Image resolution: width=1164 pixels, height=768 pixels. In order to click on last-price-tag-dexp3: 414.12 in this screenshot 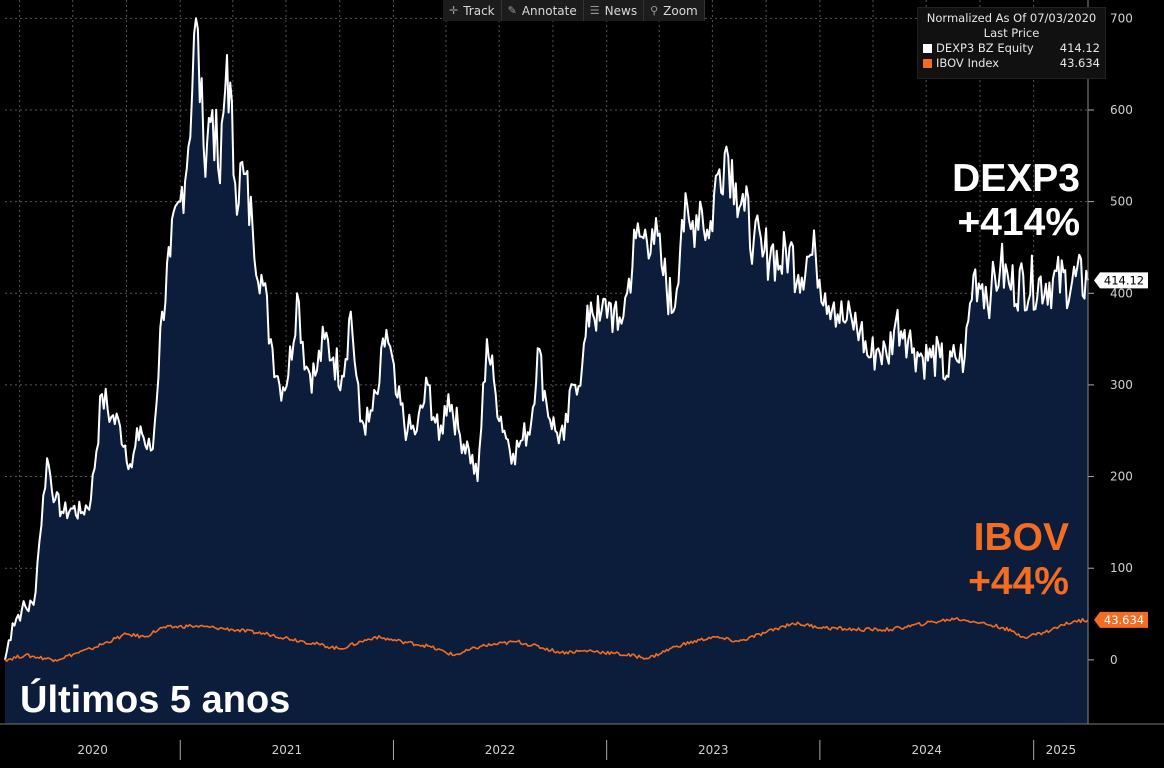, I will do `click(1121, 280)`.